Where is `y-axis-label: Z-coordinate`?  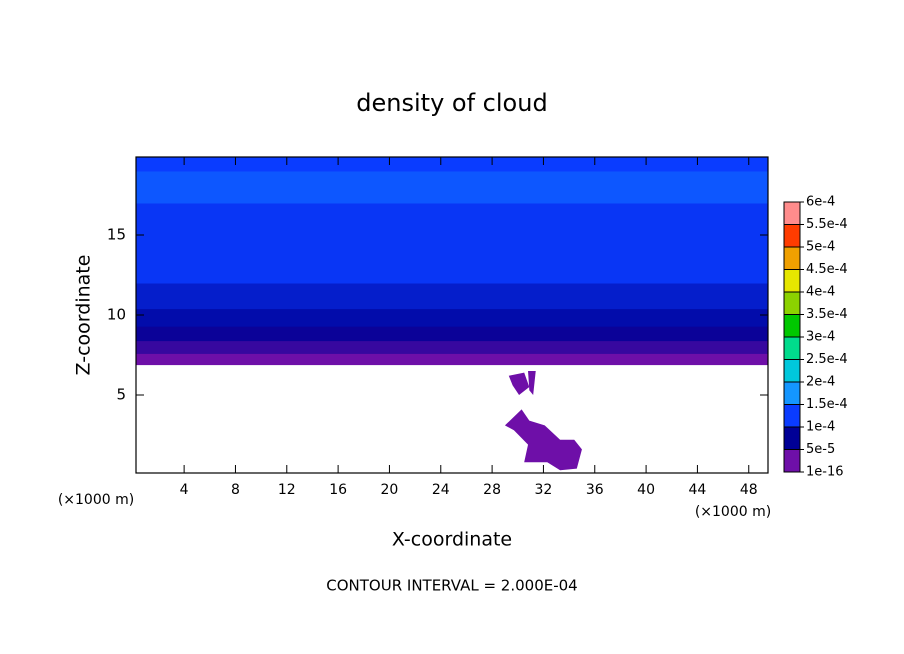
y-axis-label: Z-coordinate is located at coordinates (84, 315).